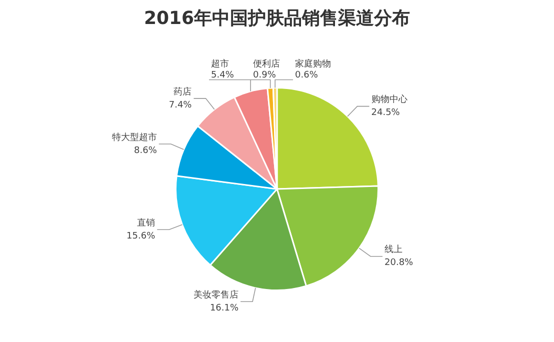  What do you see at coordinates (134, 137) in the screenshot?
I see `slice-label: 特大型超市` at bounding box center [134, 137].